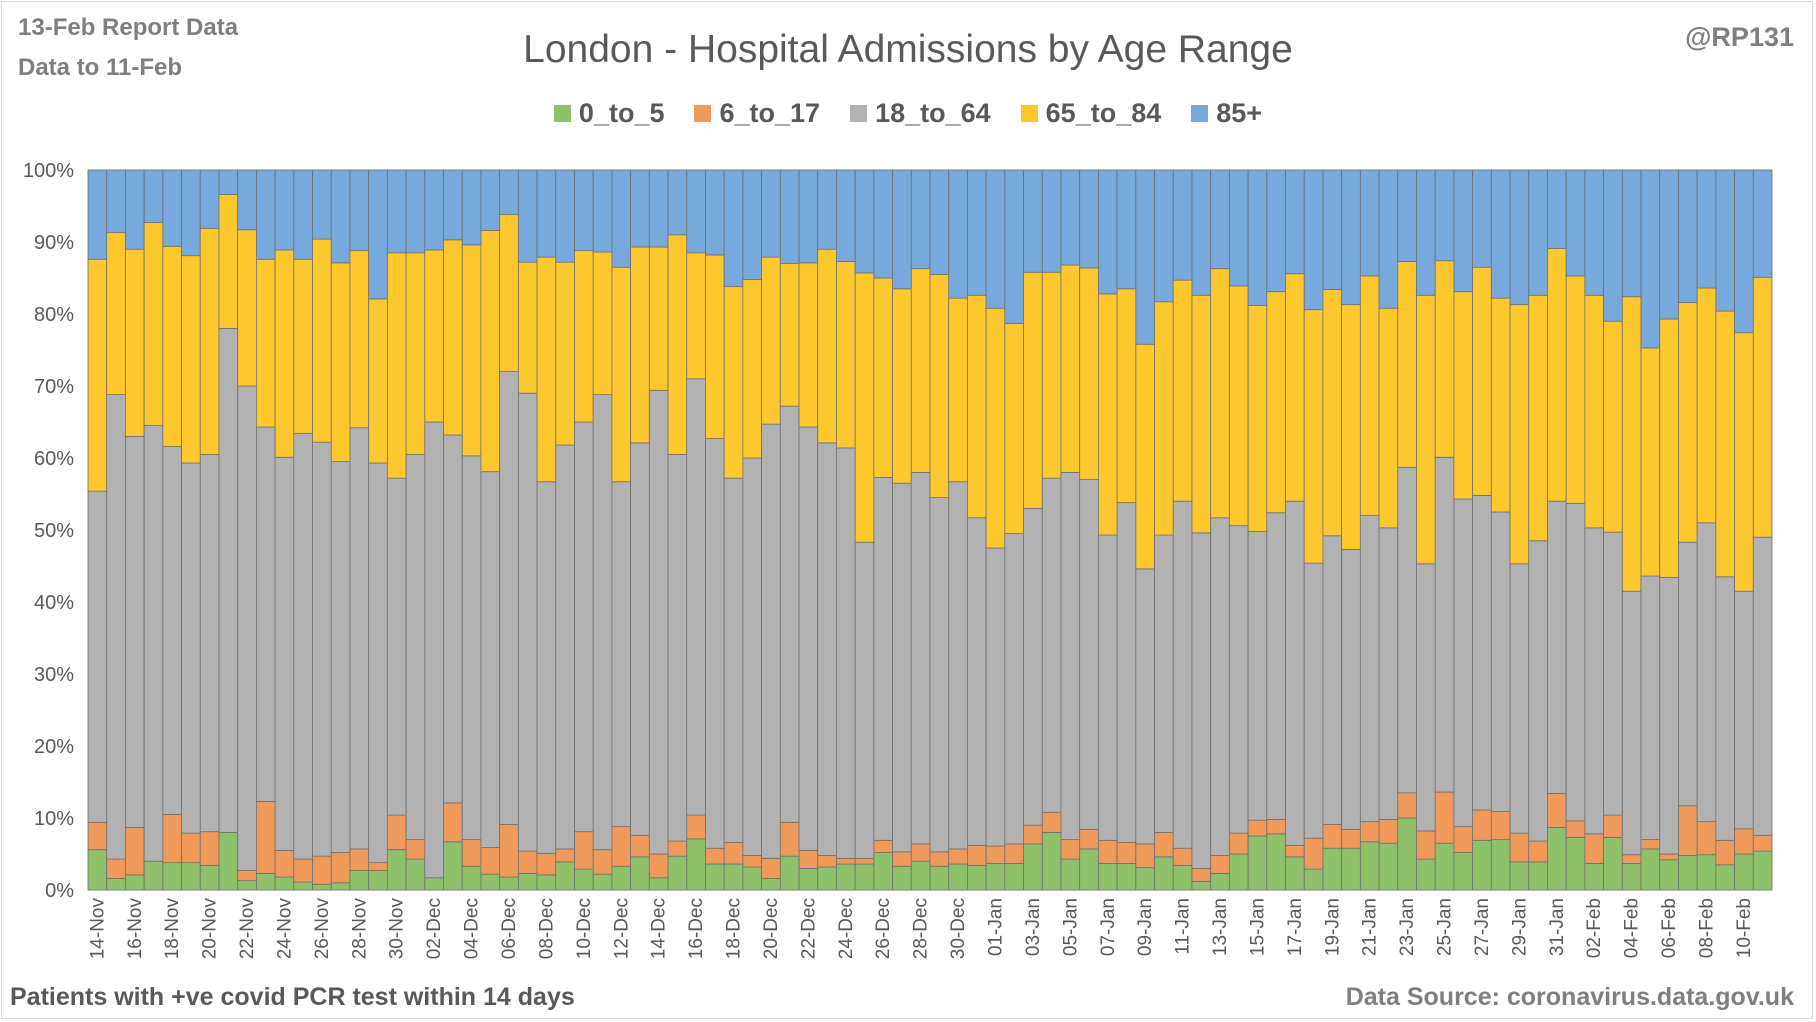  Describe the element at coordinates (1707, 928) in the screenshot. I see `x-tick-label: 08-Feb` at that location.